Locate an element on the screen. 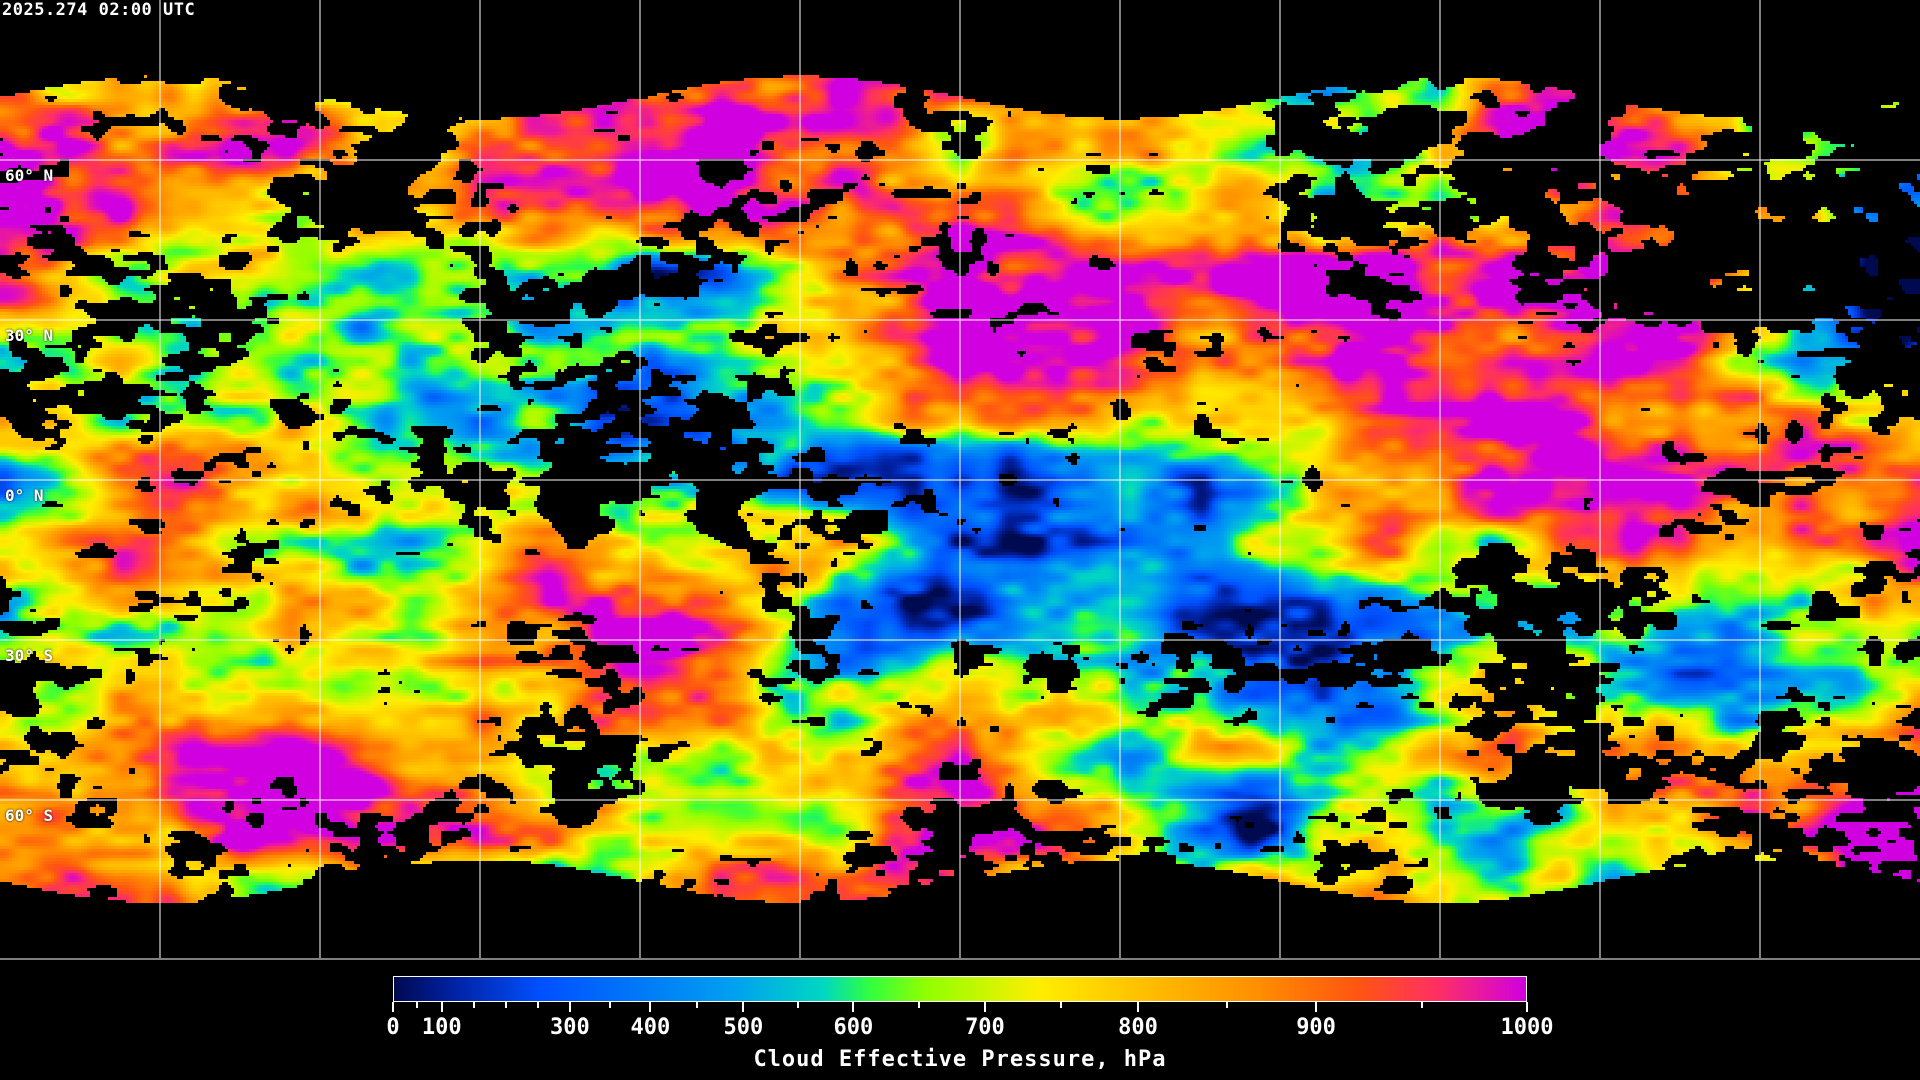 The image size is (1920, 1080). tick-label: 100 is located at coordinates (441, 1027).